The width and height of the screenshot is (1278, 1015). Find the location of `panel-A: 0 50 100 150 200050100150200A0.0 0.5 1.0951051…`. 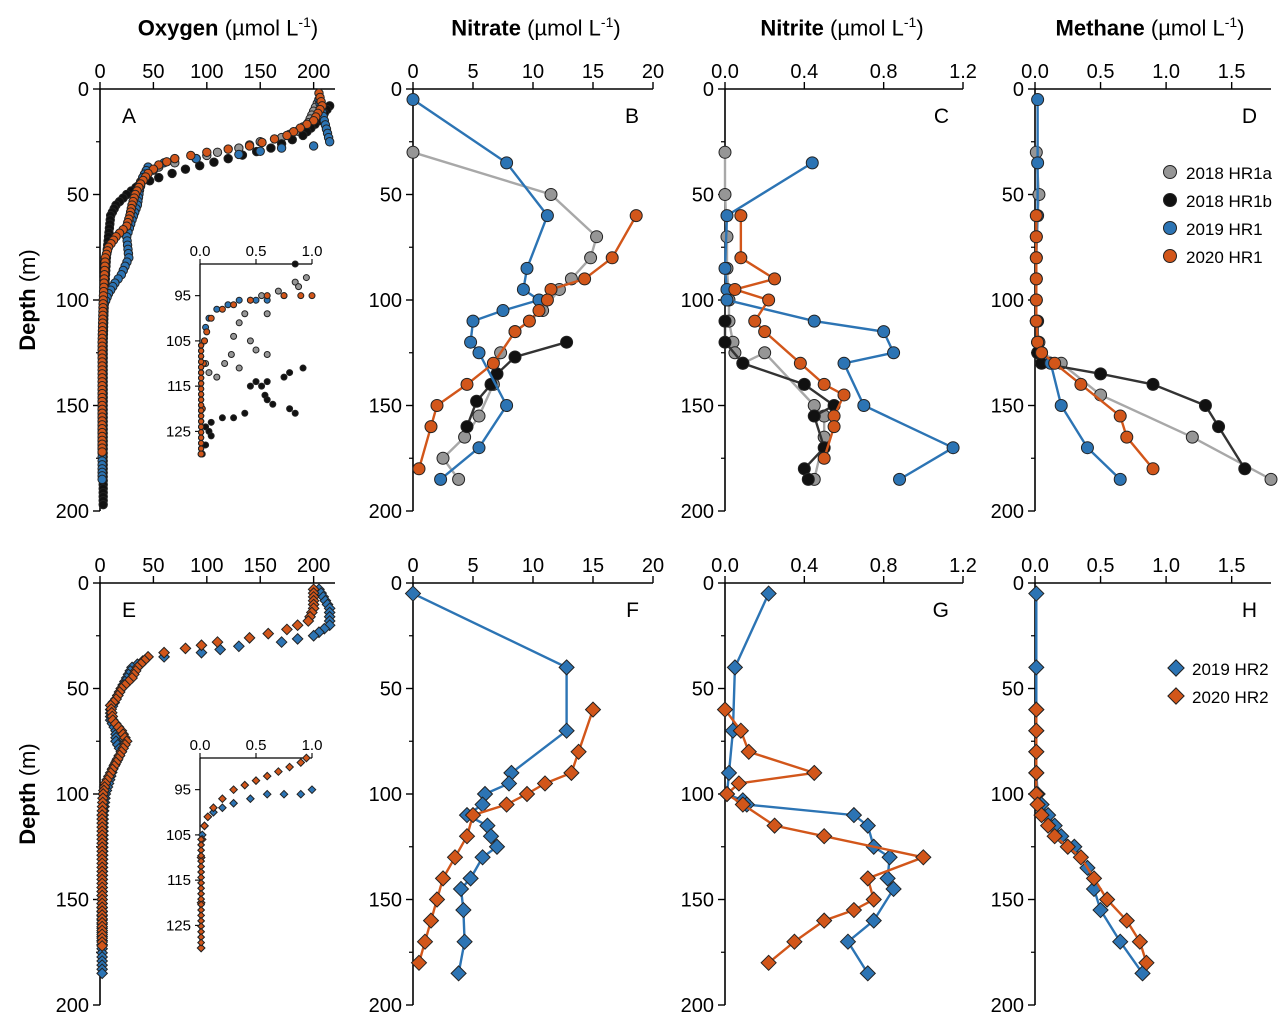

panel-A: 0 50 100 150 200050100150200A0.0 0.5 1.0951051… is located at coordinates (198, 292).